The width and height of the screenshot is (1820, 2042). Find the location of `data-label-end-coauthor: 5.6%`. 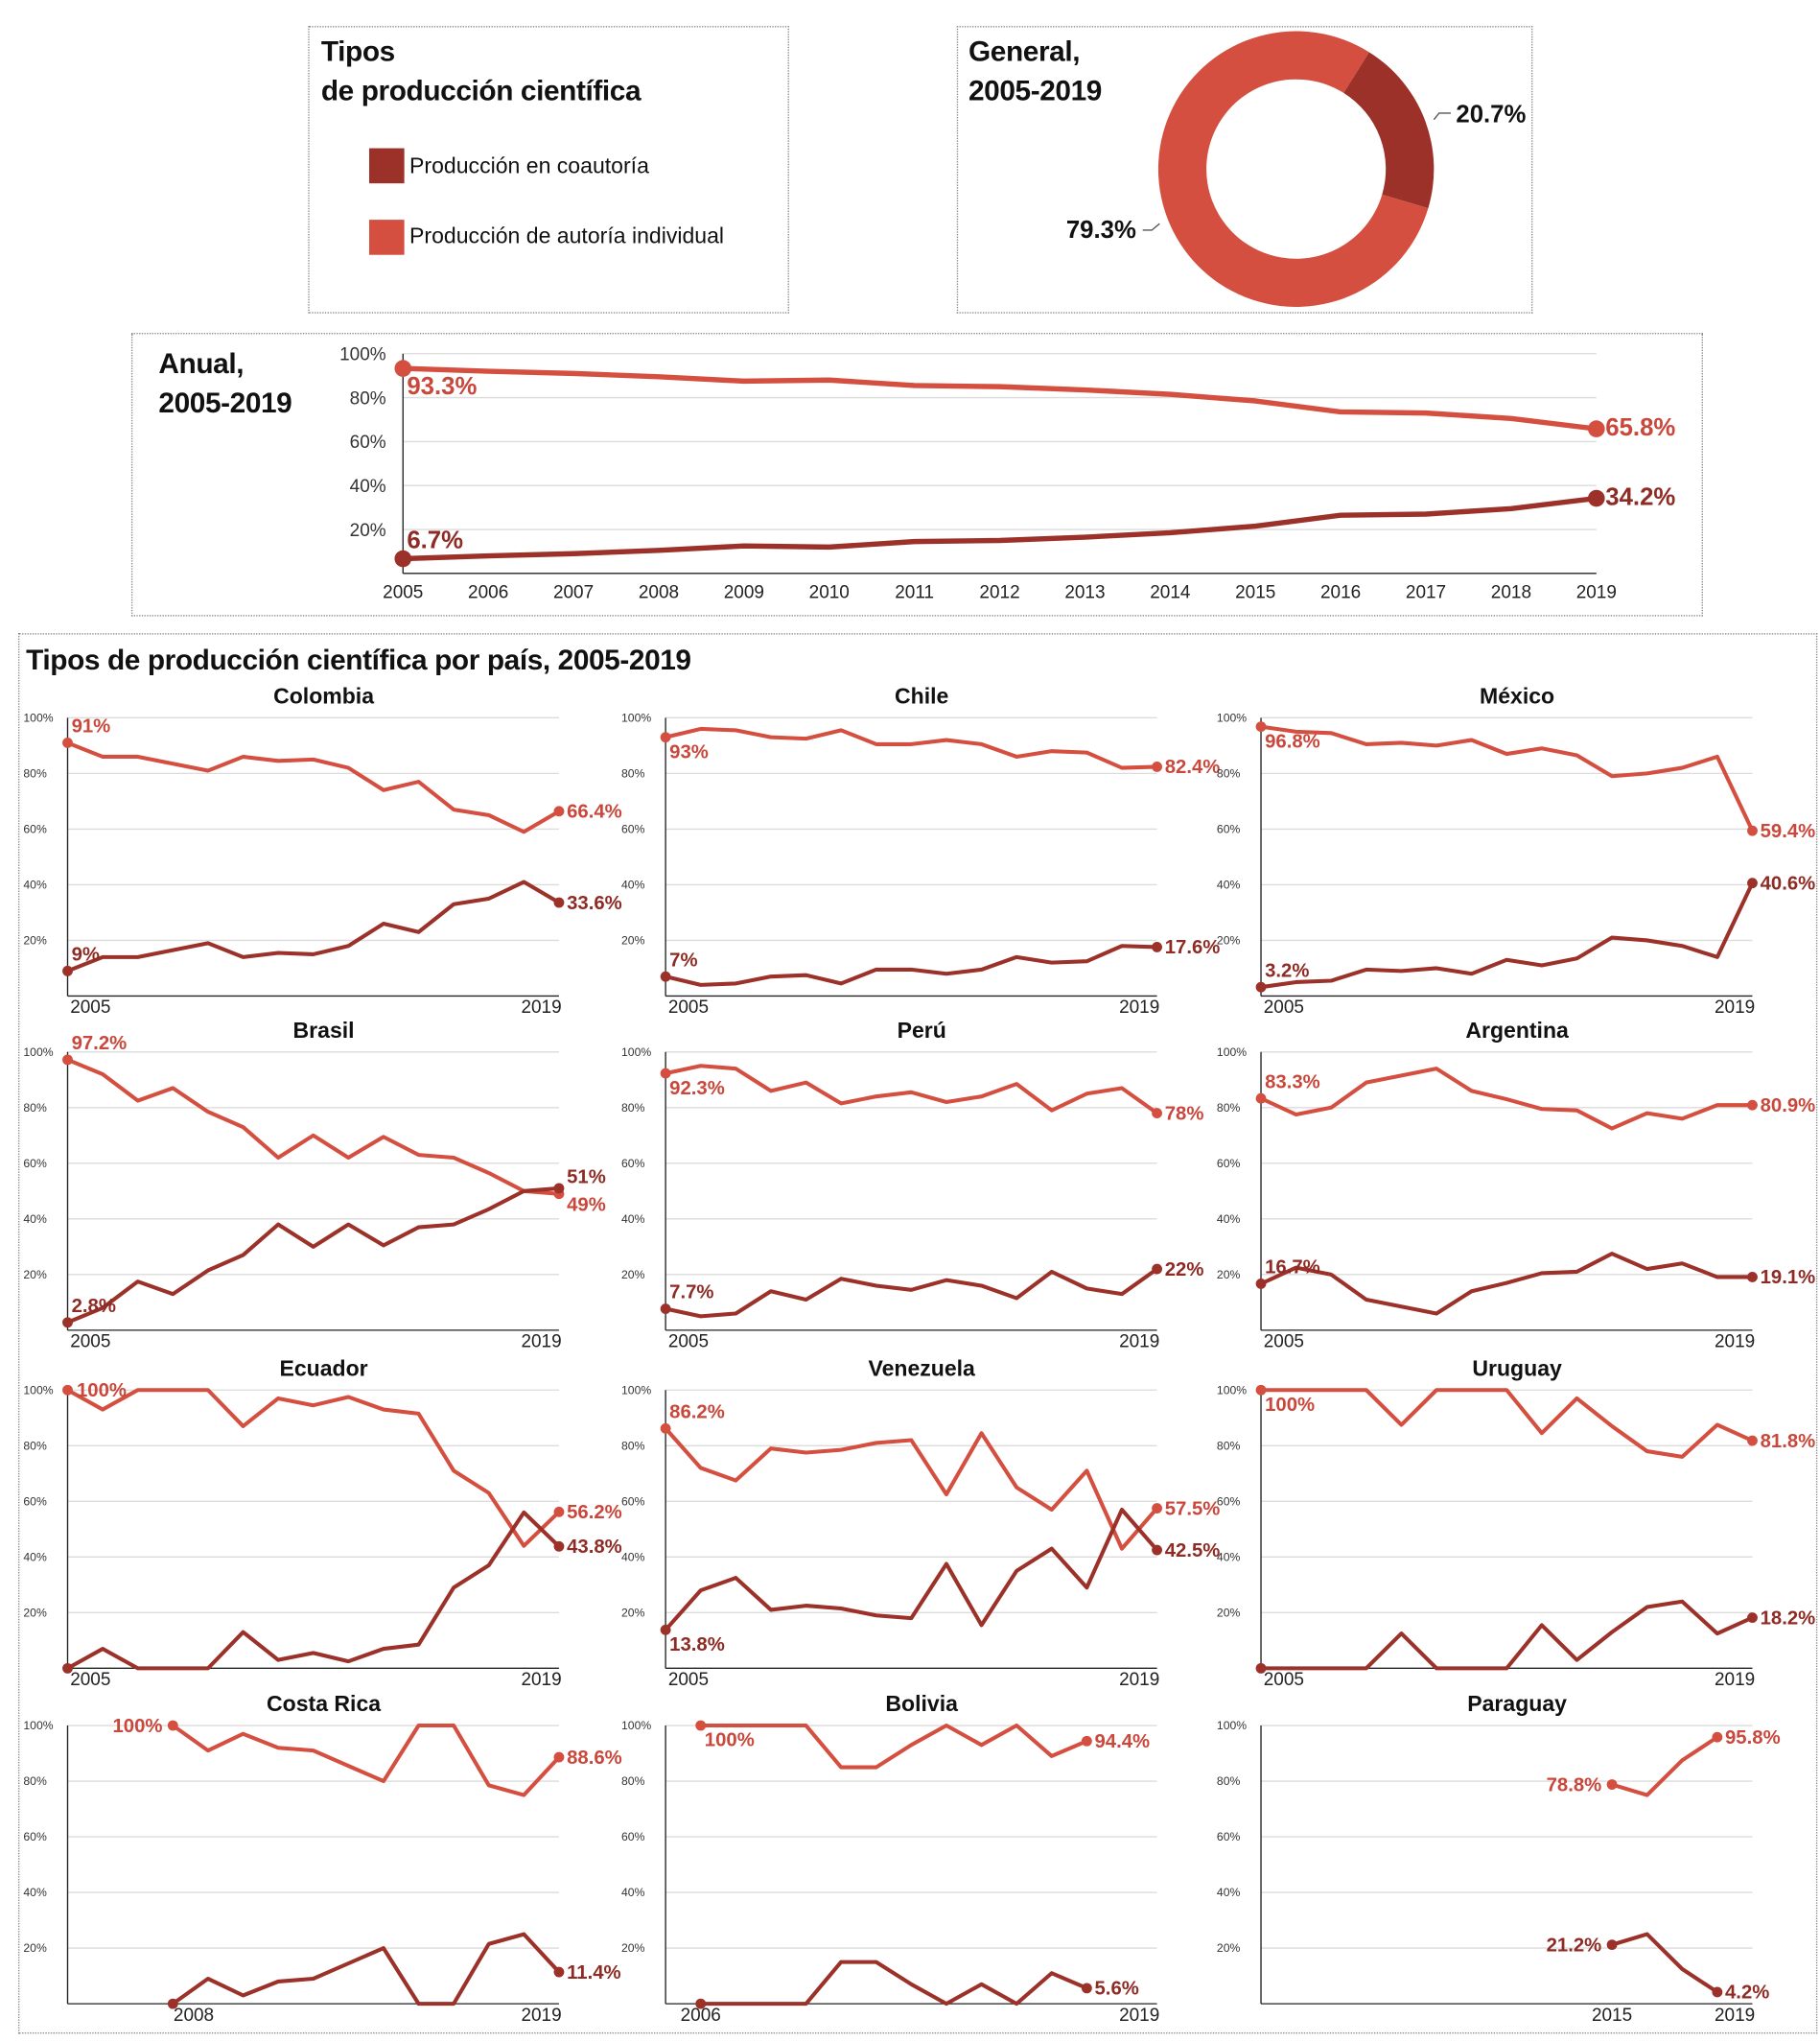

data-label-end-coauthor: 5.6% is located at coordinates (1116, 1989).